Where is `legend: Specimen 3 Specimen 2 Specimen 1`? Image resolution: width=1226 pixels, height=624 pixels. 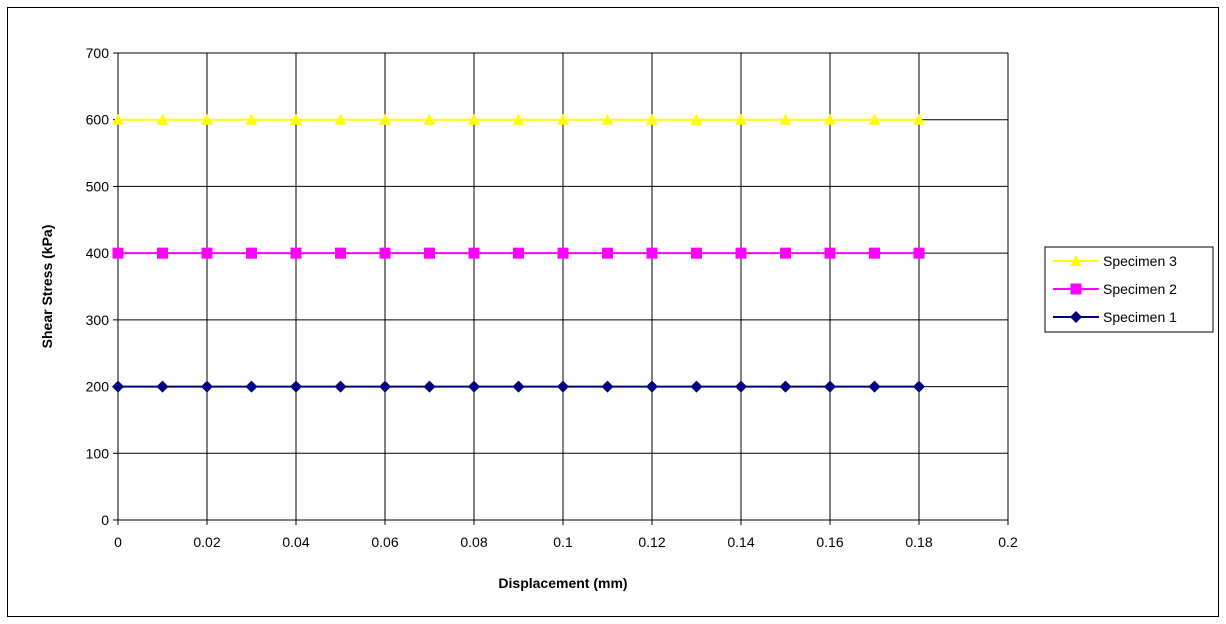 legend: Specimen 3 Specimen 2 Specimen 1 is located at coordinates (1129, 289).